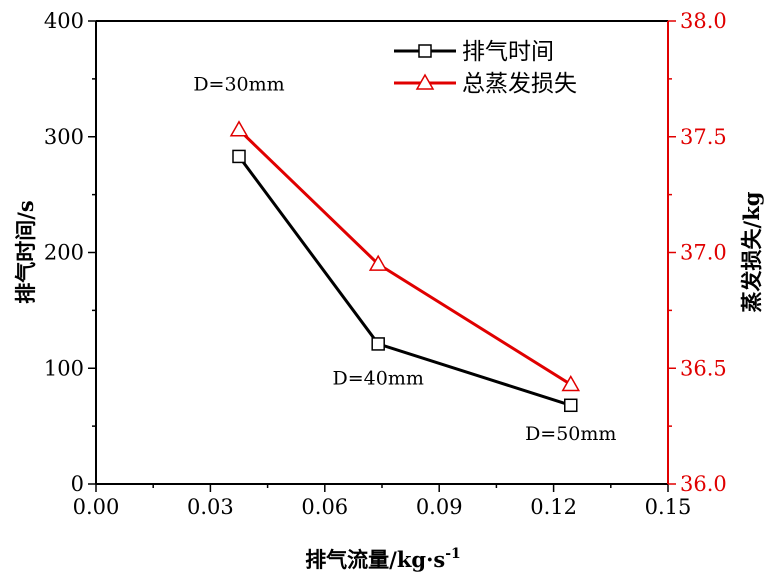  What do you see at coordinates (210, 507) in the screenshot?
I see `x-tick-label: 0.03` at bounding box center [210, 507].